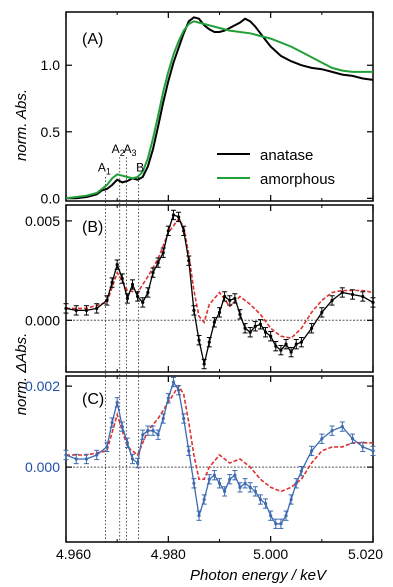 This screenshot has width=393, height=587. What do you see at coordinates (42, 467) in the screenshot?
I see `y-tick-label: 0.000` at bounding box center [42, 467].